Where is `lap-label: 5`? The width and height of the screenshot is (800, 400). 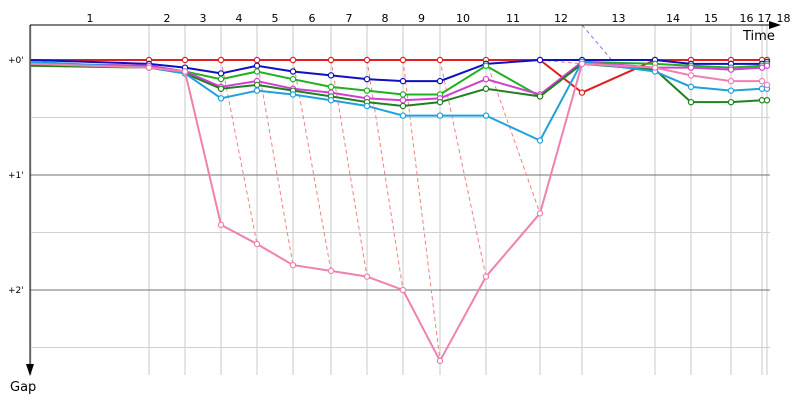
lap-label: 5 is located at coordinates (275, 18).